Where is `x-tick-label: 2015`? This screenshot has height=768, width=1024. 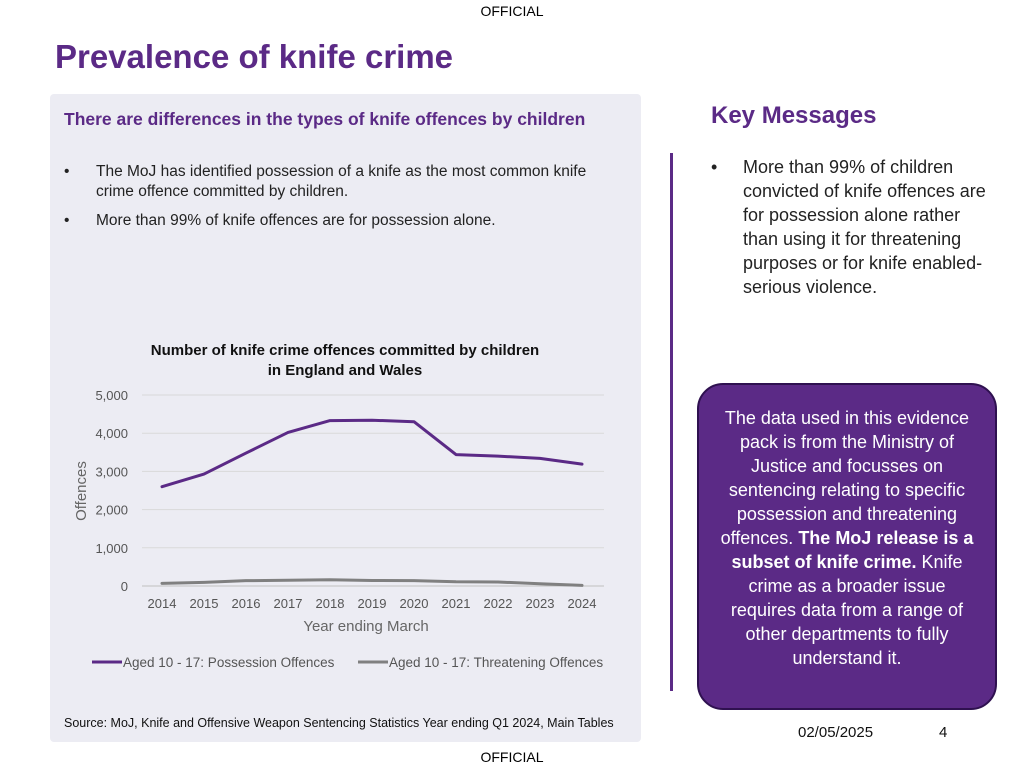
x-tick-label: 2015 is located at coordinates (204, 603).